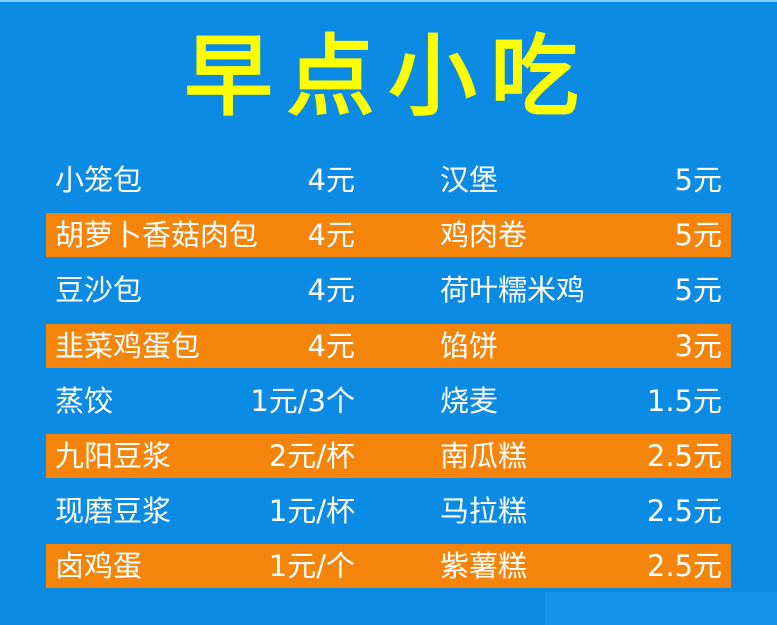 The image size is (777, 625). What do you see at coordinates (388, 566) in the screenshot?
I see `menu-row: 卤鸡蛋 1元/个 紫薯糕 2.5元` at bounding box center [388, 566].